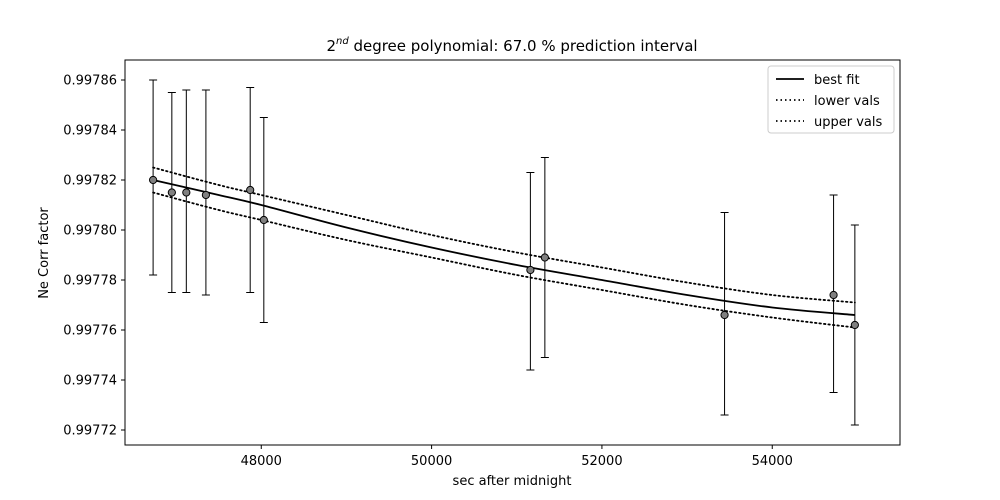 This screenshot has height=500, width=1000. Describe the element at coordinates (772, 461) in the screenshot. I see `x-tick-label: 54000` at that location.